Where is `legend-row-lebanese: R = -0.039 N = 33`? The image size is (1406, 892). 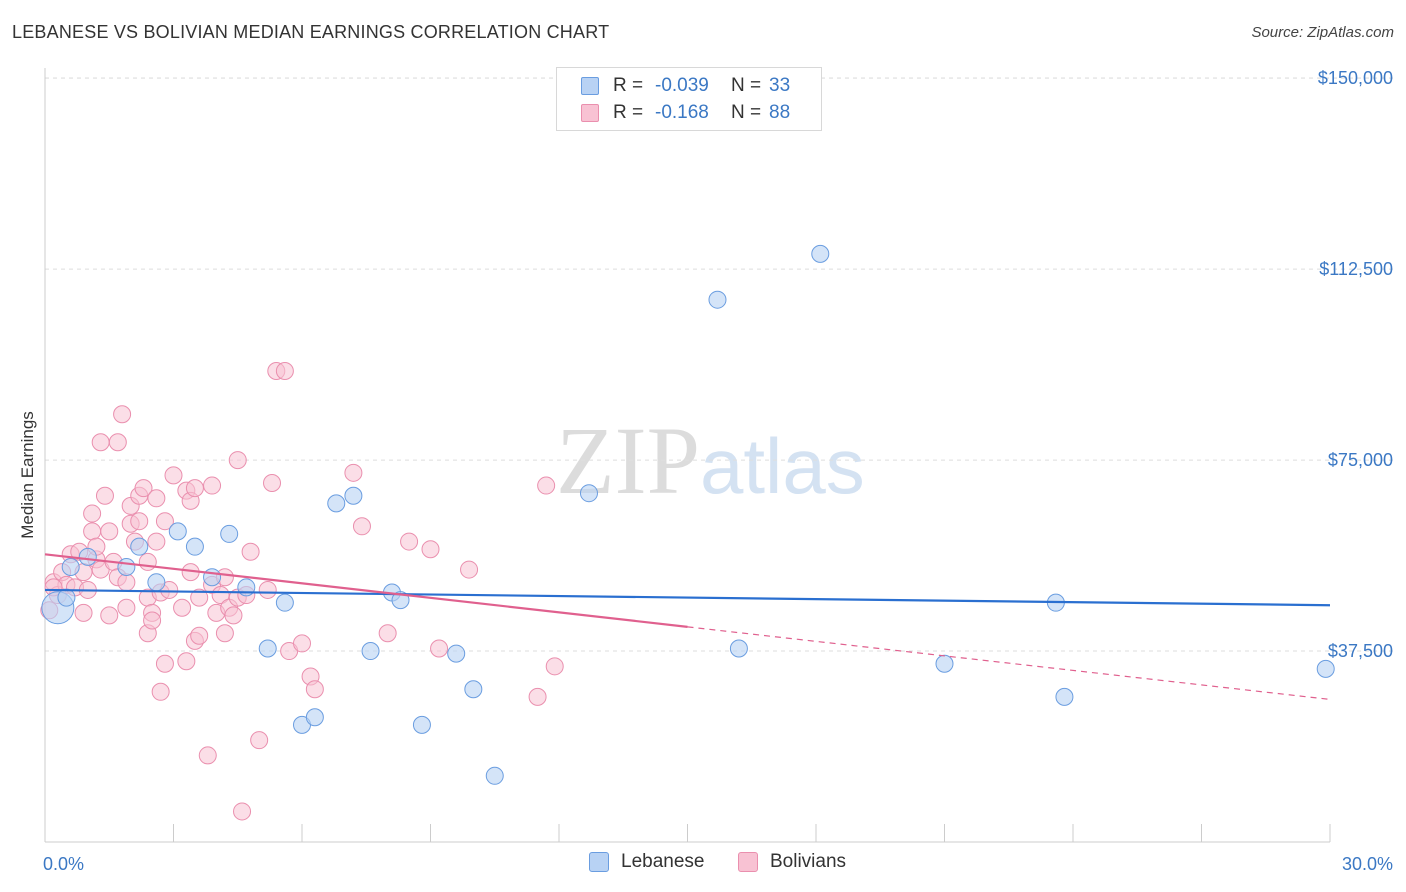
legend-row-lebanese: R = -0.039 N = 33 is located at coordinates (685, 86).